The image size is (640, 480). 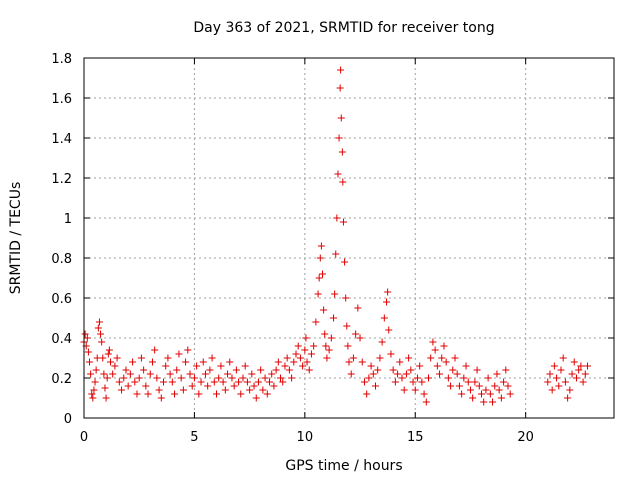 I want to click on y-tick-label: 0.6, so click(x=61, y=299).